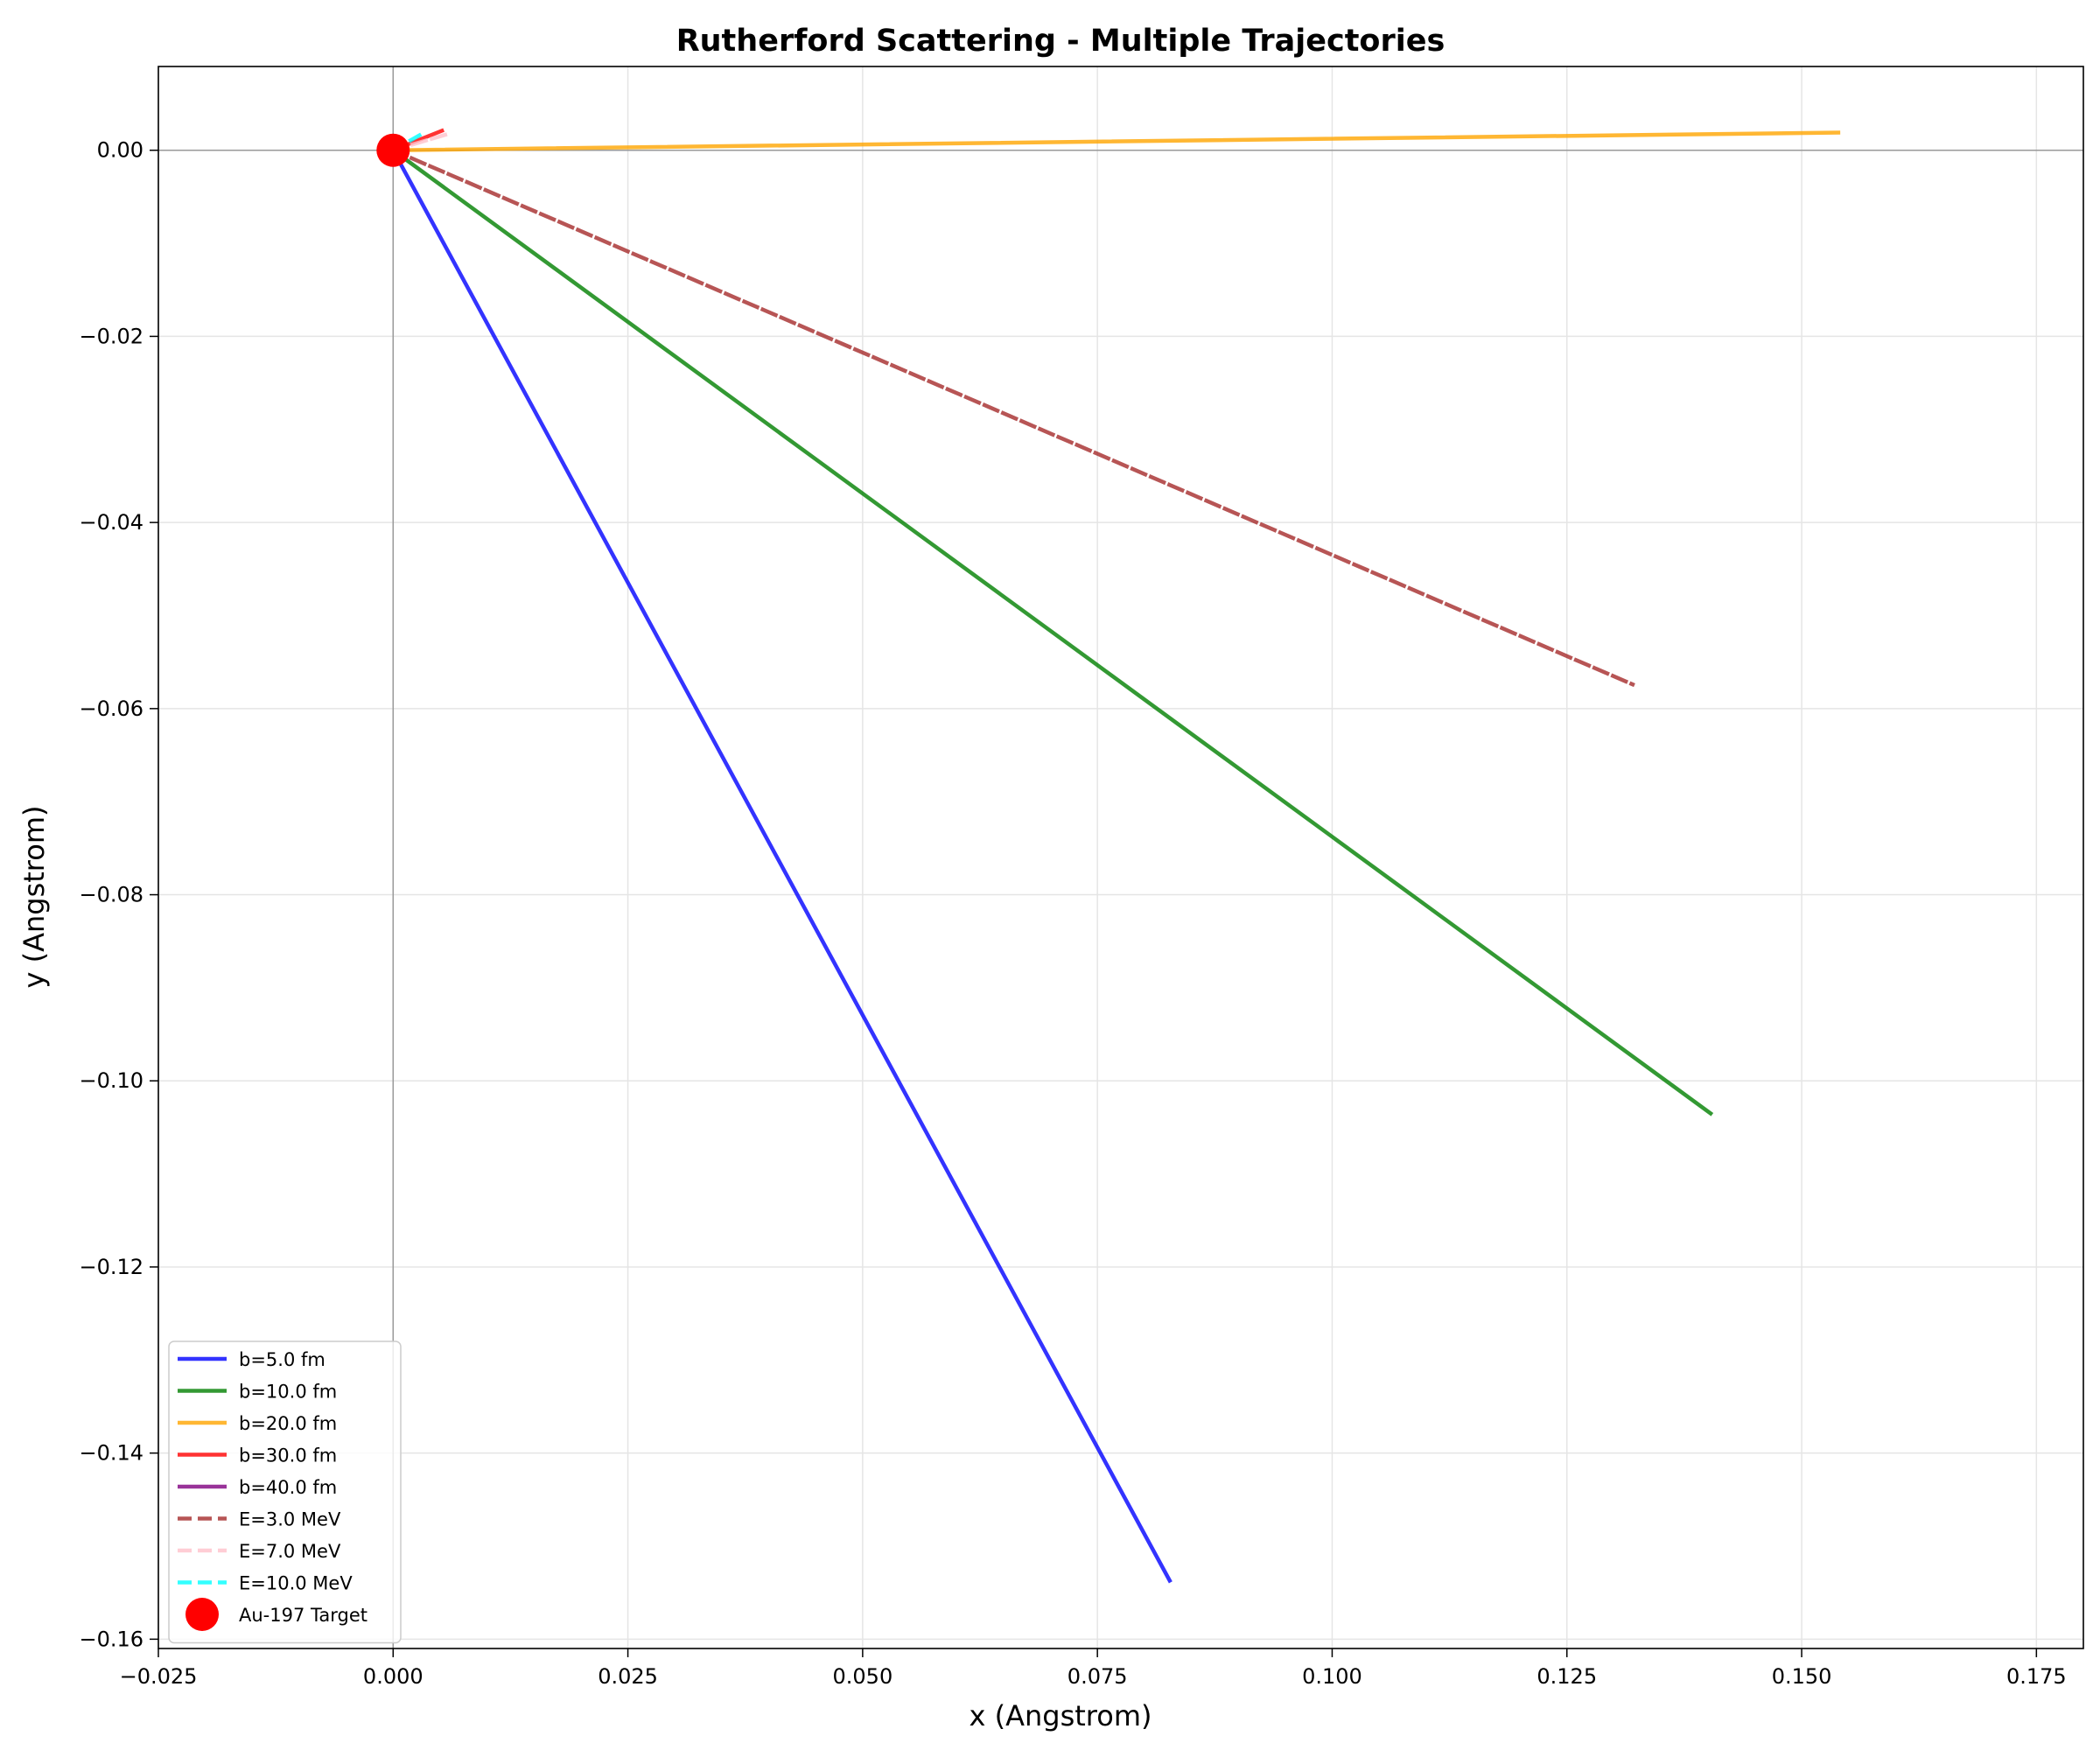 The image size is (2100, 1750). Describe the element at coordinates (1332, 1676) in the screenshot. I see `x-tick-label: 0.100` at that location.